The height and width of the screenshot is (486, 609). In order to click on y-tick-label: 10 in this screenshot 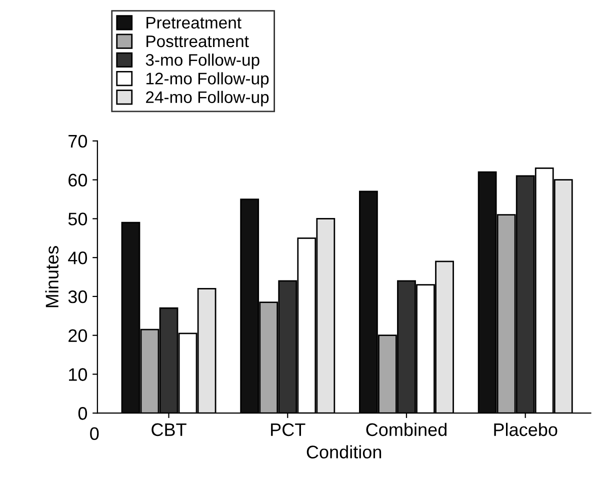, I will do `click(78, 374)`.